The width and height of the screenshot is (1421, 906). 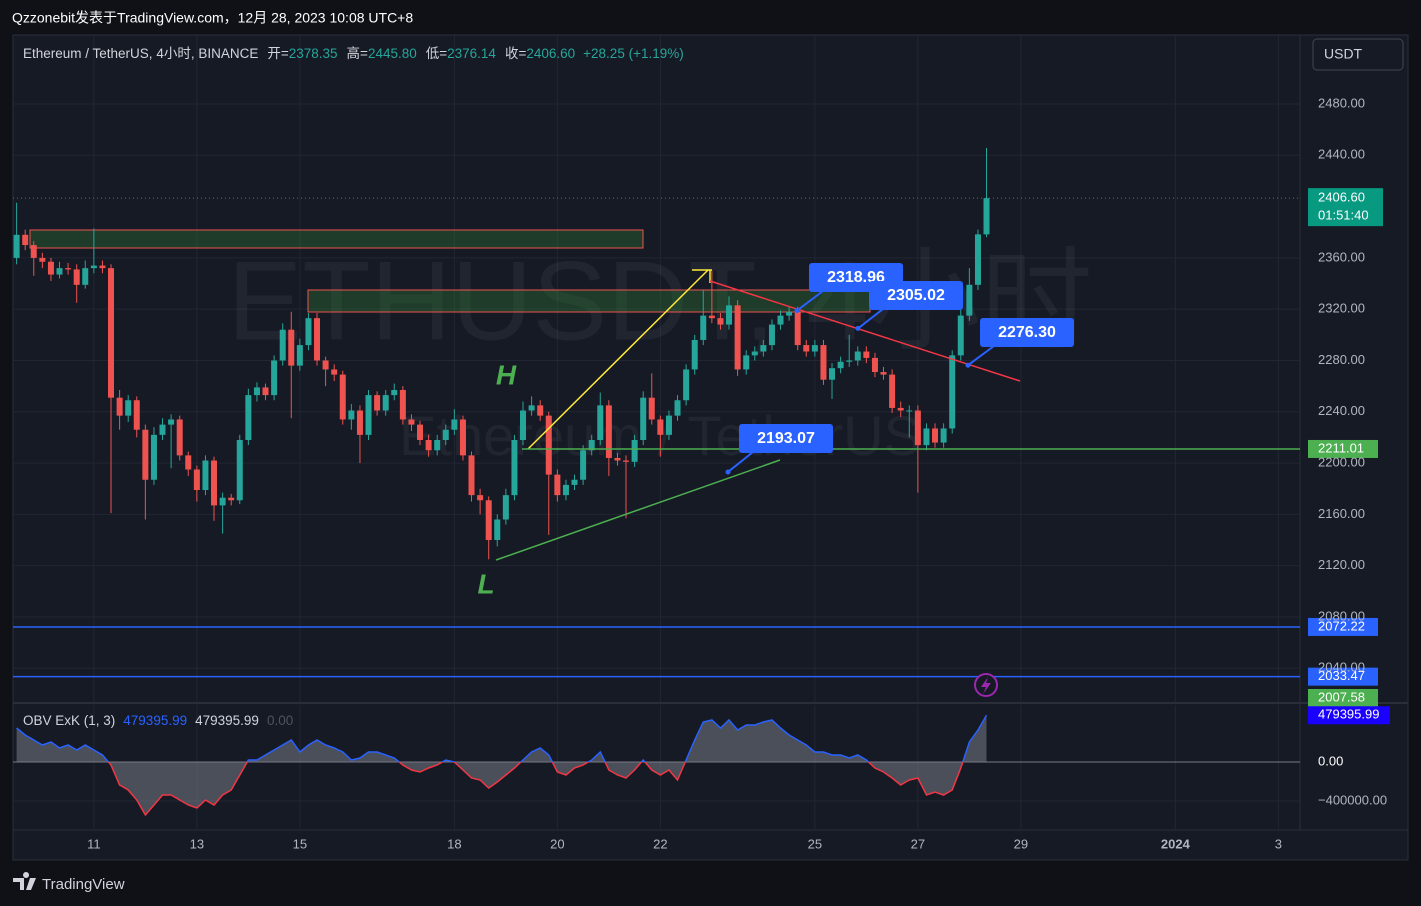 What do you see at coordinates (1341, 564) in the screenshot?
I see `y-tick-label: 2120.00` at bounding box center [1341, 564].